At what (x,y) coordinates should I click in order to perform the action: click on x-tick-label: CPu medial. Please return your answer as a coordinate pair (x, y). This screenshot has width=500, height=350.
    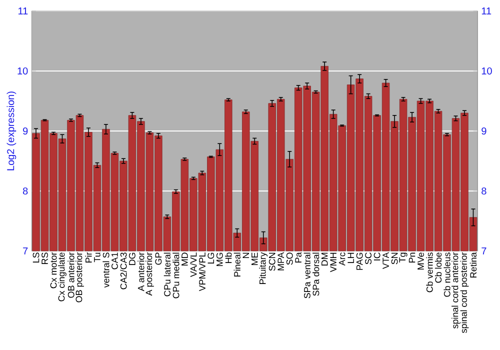
    Looking at the image, I should click on (176, 275).